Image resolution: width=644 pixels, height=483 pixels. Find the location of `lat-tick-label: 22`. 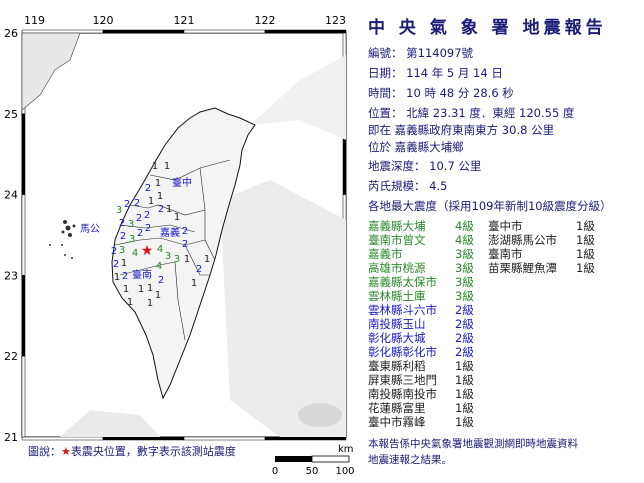

lat-tick-label: 22 is located at coordinates (11, 356).